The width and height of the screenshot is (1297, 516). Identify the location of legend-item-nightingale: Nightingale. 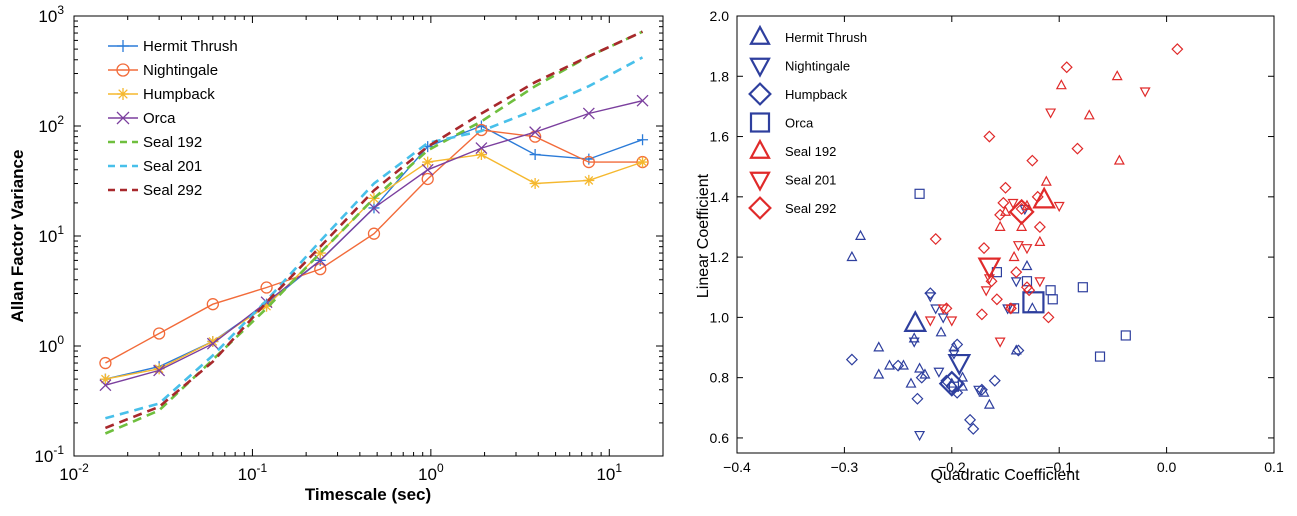
(799, 67).